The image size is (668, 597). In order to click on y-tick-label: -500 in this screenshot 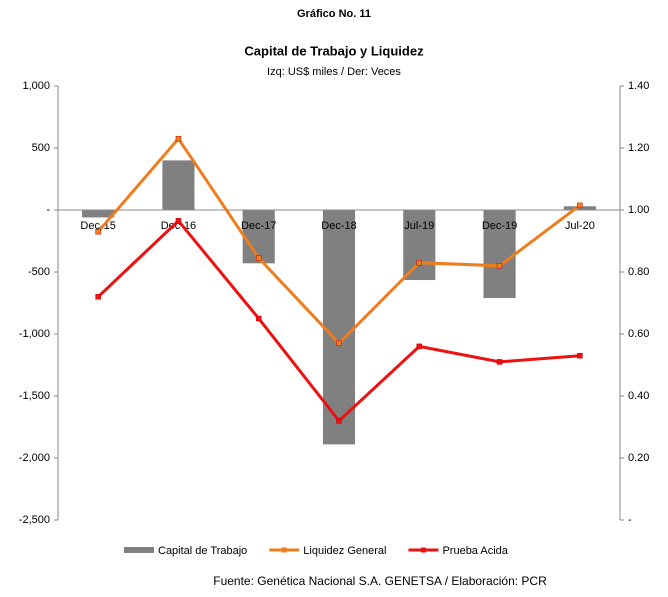, I will do `click(39, 272)`.